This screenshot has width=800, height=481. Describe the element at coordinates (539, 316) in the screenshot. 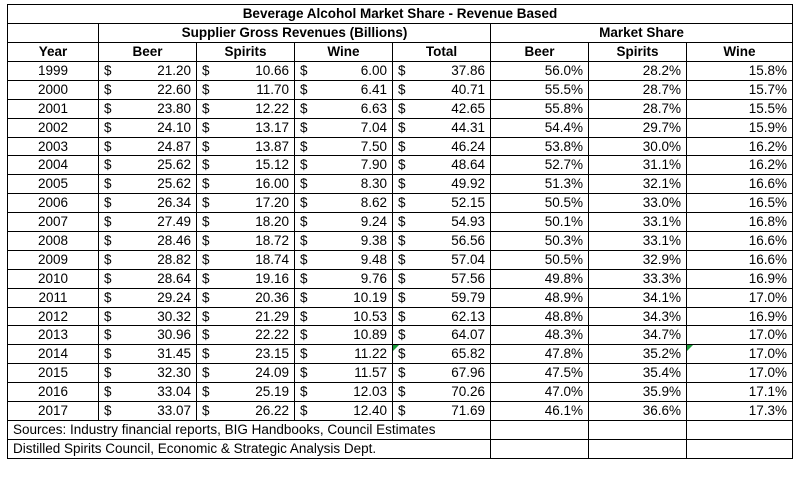

I see `beer-share-cell: 48.8%` at that location.